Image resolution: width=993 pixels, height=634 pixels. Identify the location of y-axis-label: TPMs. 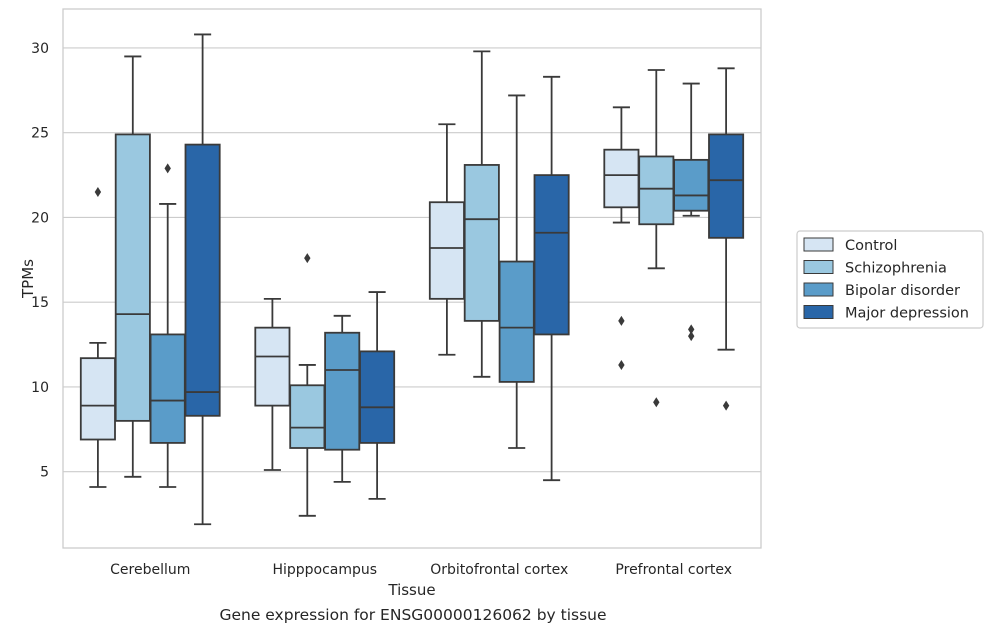
(28, 279).